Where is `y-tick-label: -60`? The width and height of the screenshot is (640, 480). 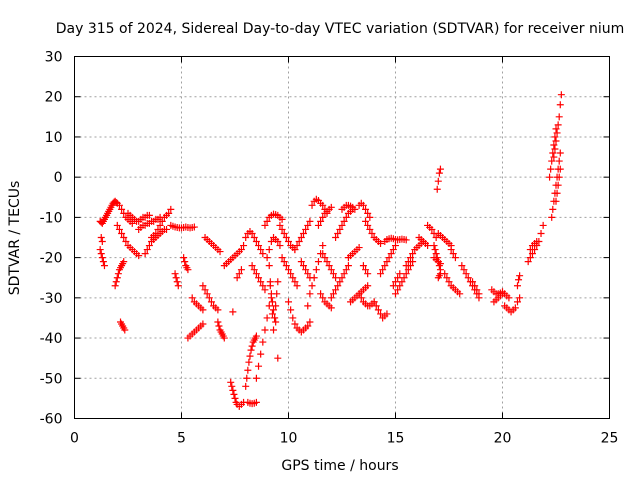 y-tick-label: -60 is located at coordinates (51, 420).